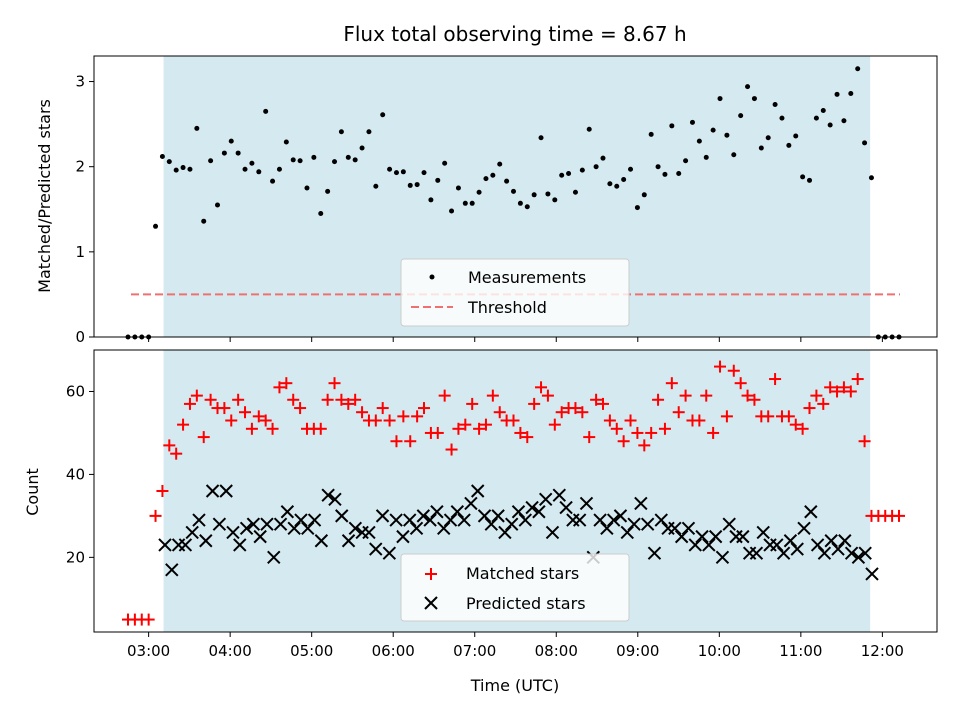 The width and height of the screenshot is (960, 724). I want to click on x-tick-label: 09:00, so click(637, 651).